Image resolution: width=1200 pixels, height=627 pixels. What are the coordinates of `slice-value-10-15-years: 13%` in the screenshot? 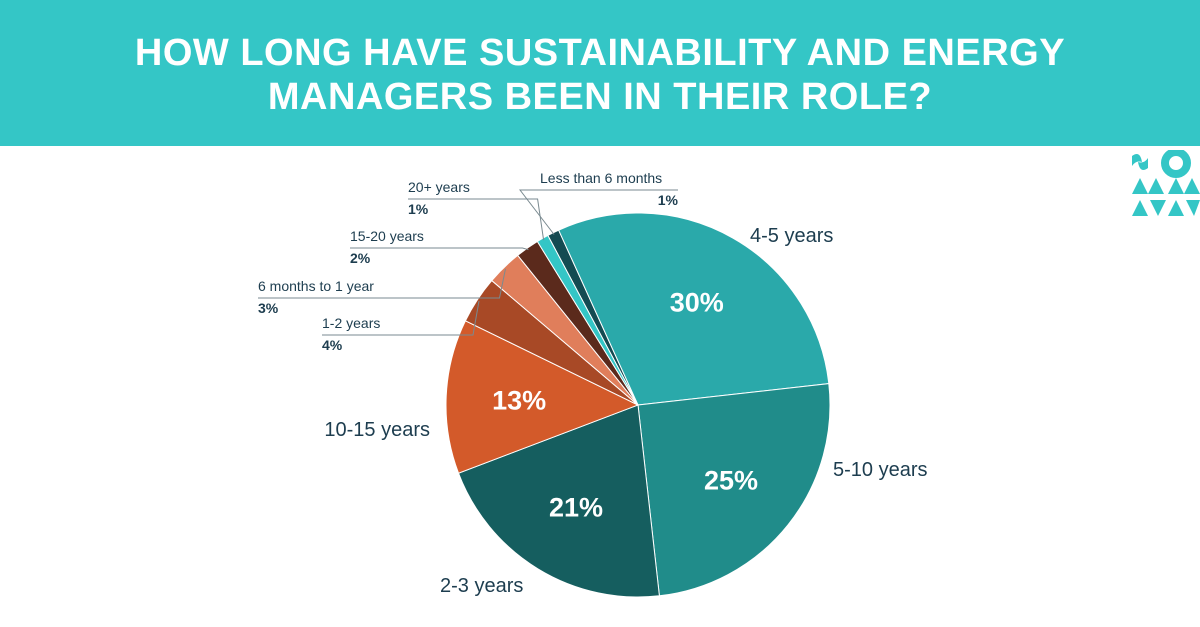 It's located at (519, 401).